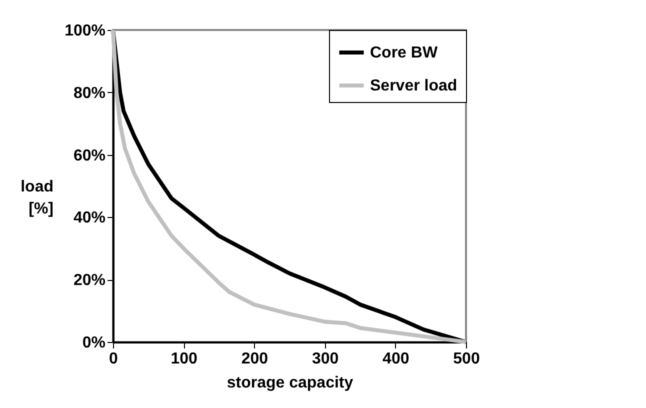 The image size is (646, 408). What do you see at coordinates (89, 155) in the screenshot?
I see `y-tick-label: 60%` at bounding box center [89, 155].